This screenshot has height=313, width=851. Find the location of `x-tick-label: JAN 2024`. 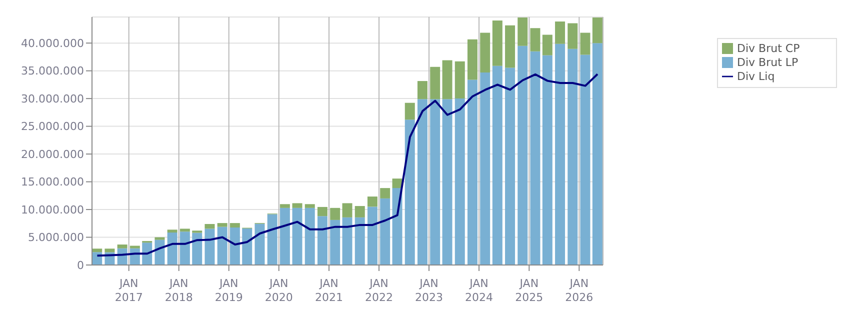

x-tick-label: JAN 2024 is located at coordinates (479, 290).